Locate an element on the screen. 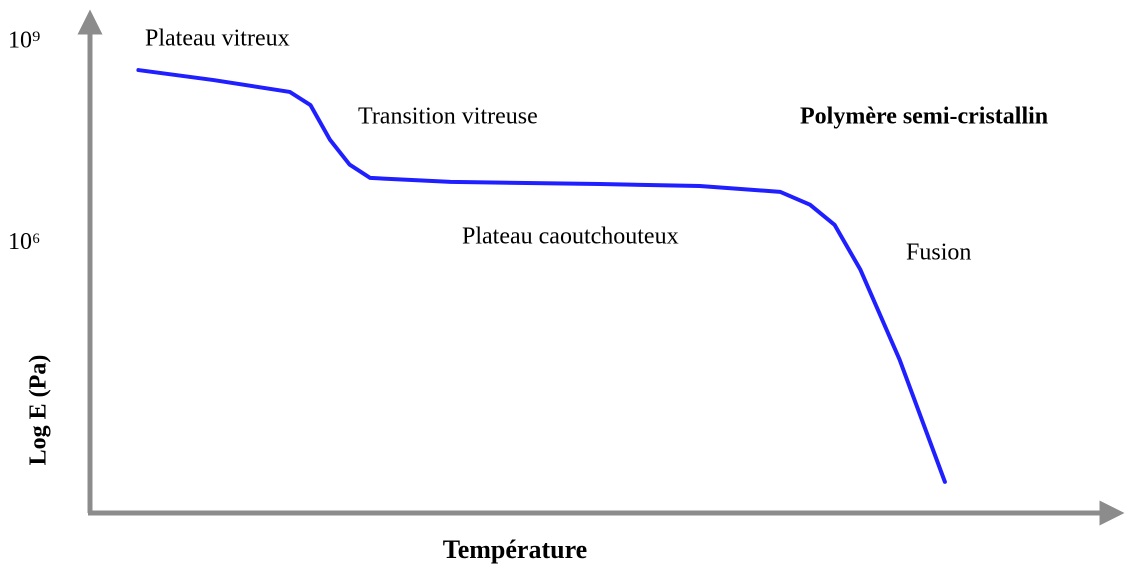 Image resolution: width=1138 pixels, height=565 pixels. chart-title: Polymère semi-cristallin is located at coordinates (924, 117).